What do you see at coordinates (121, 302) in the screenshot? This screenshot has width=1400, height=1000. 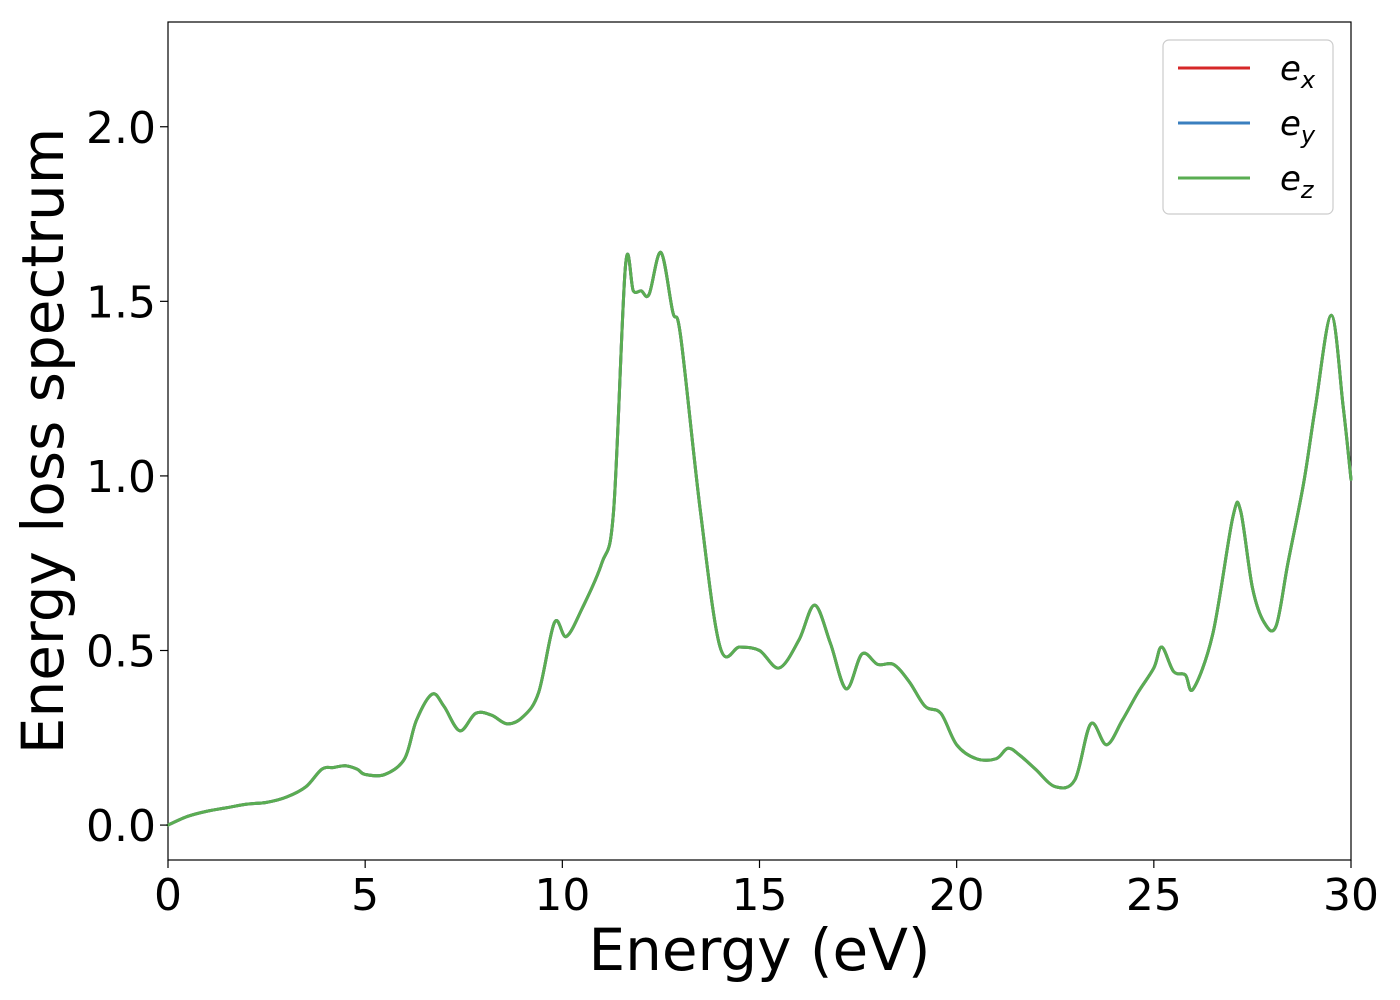 I see `y-tick-label: 1.5` at bounding box center [121, 302].